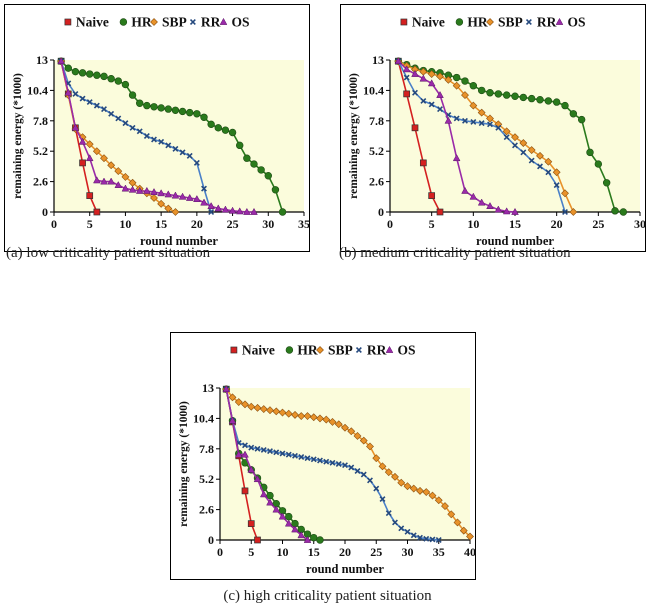  What do you see at coordinates (136, 136) in the screenshot?
I see `series-line-rr` at bounding box center [136, 136].